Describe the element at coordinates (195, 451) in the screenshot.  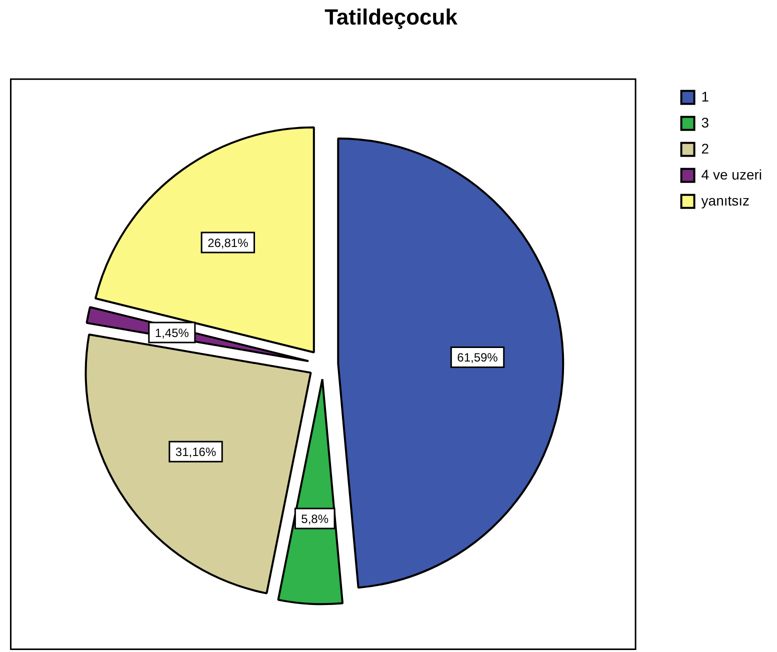
I see `data-label: 31,16%` at that location.